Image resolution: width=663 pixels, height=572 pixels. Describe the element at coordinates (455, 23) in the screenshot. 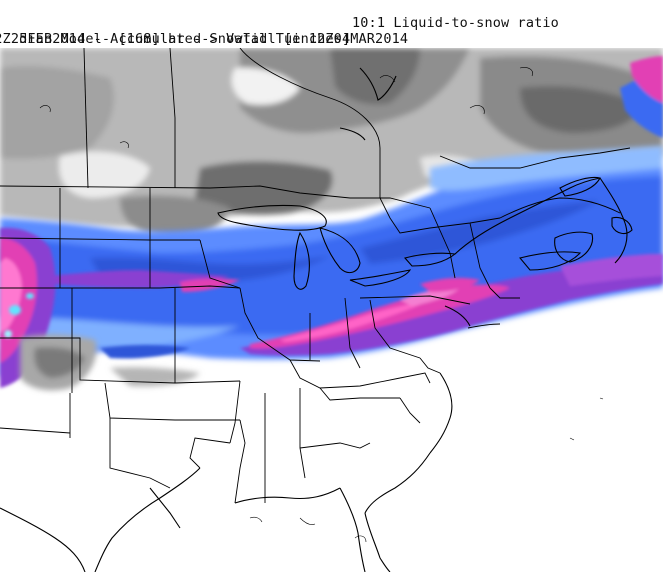

I see `snow-ratio-label: 10:1 Liquid-to-snow ratio` at that location.